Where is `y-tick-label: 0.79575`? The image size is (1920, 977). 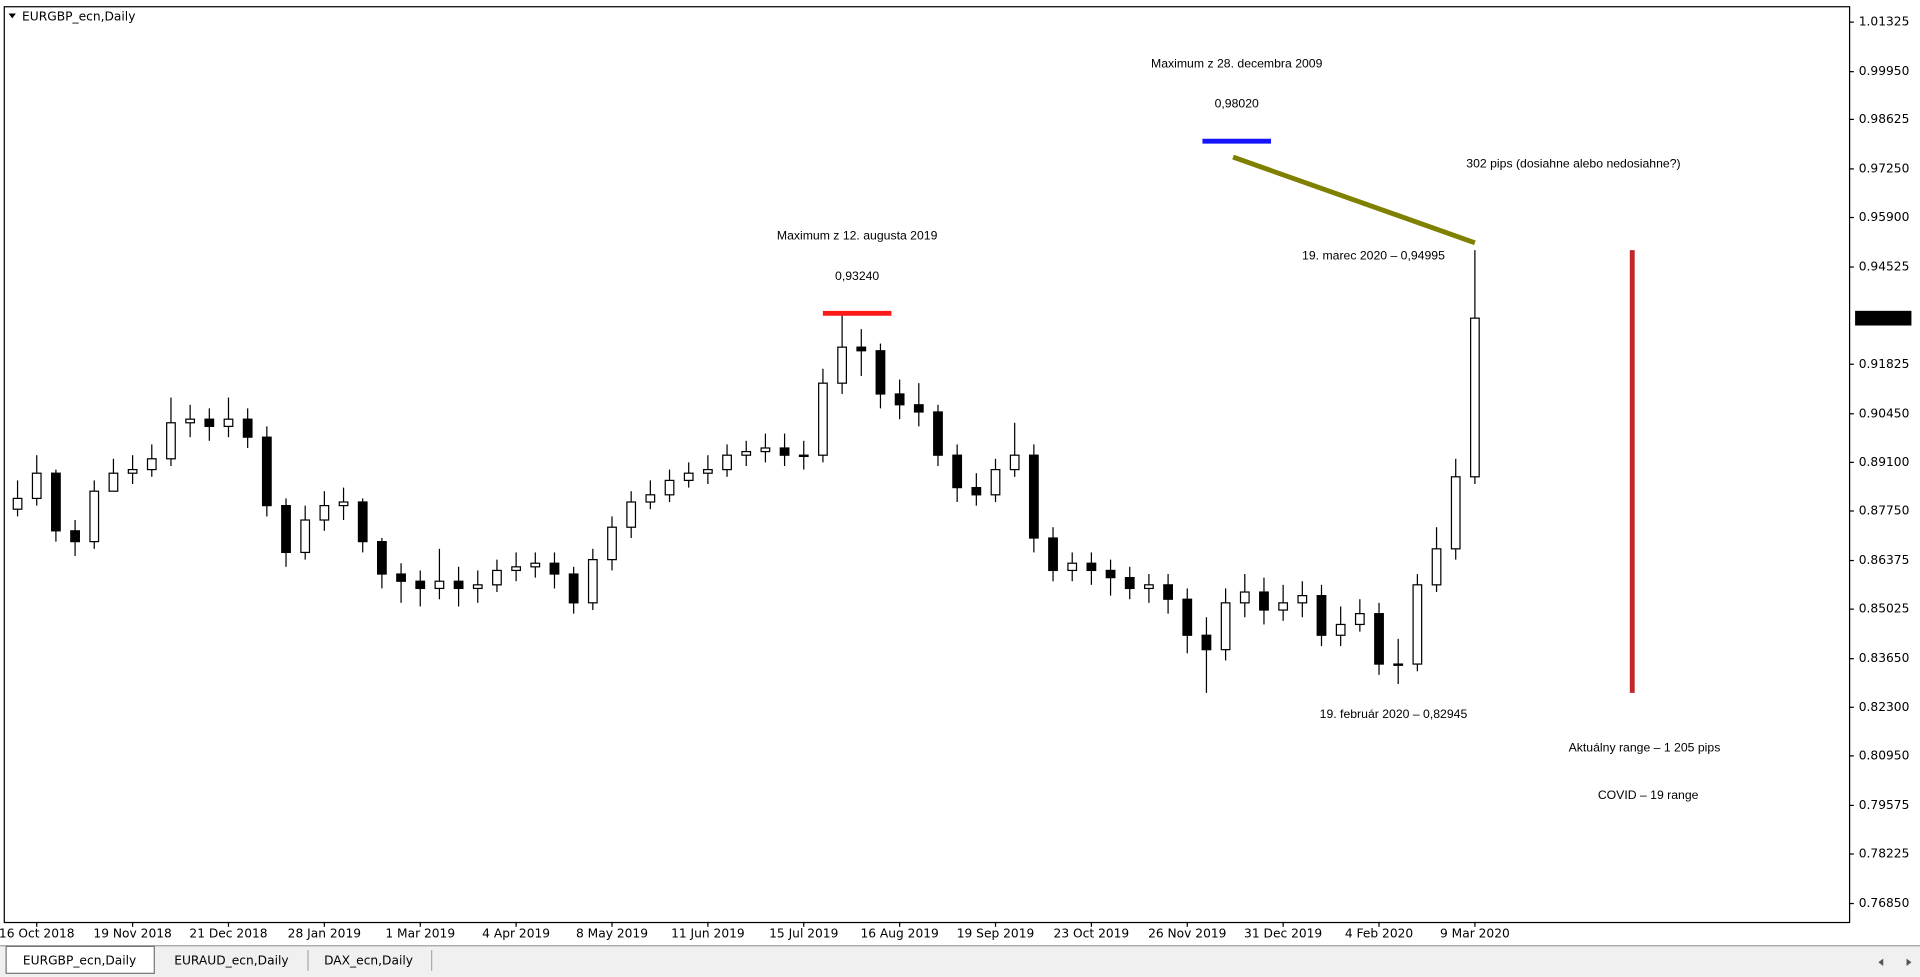
y-tick-label: 0.79575 is located at coordinates (1884, 805).